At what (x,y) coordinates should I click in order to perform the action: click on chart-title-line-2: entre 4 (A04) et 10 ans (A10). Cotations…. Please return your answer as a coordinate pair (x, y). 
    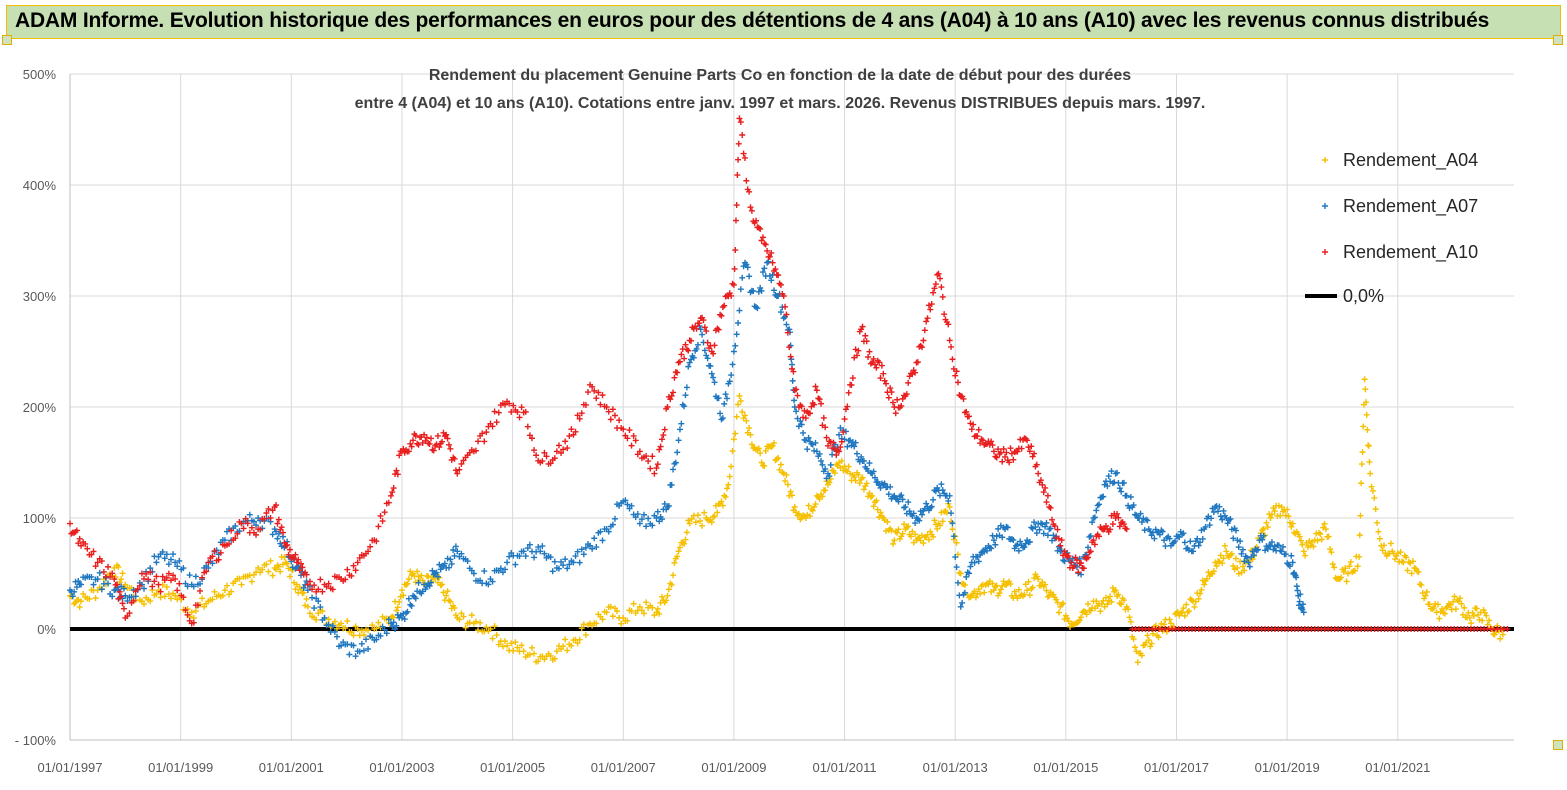
    Looking at the image, I should click on (780, 103).